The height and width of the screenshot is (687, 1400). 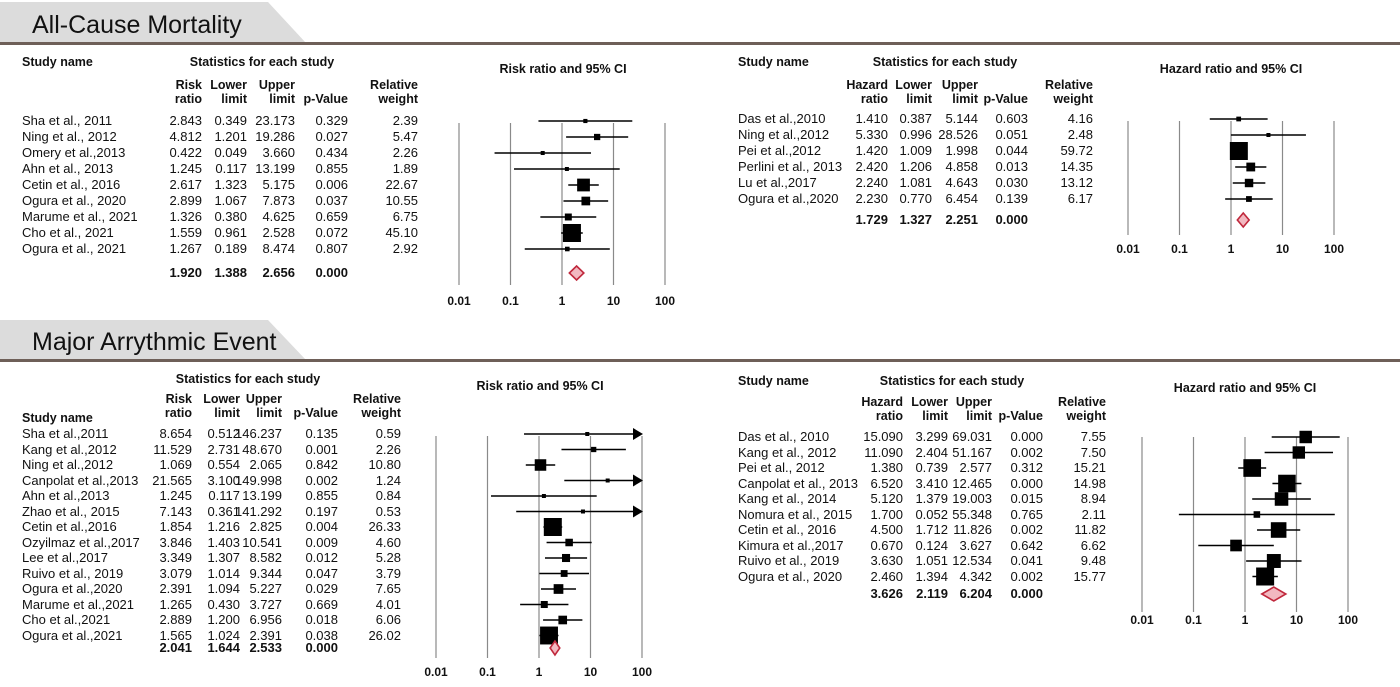 What do you see at coordinates (69, 136) in the screenshot?
I see `study-name: Ning et al., 2012` at bounding box center [69, 136].